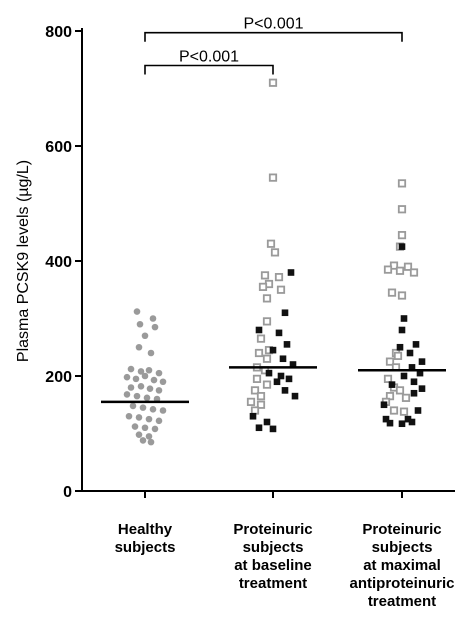  I want to click on category-label: Healthy subjects, so click(145, 538).